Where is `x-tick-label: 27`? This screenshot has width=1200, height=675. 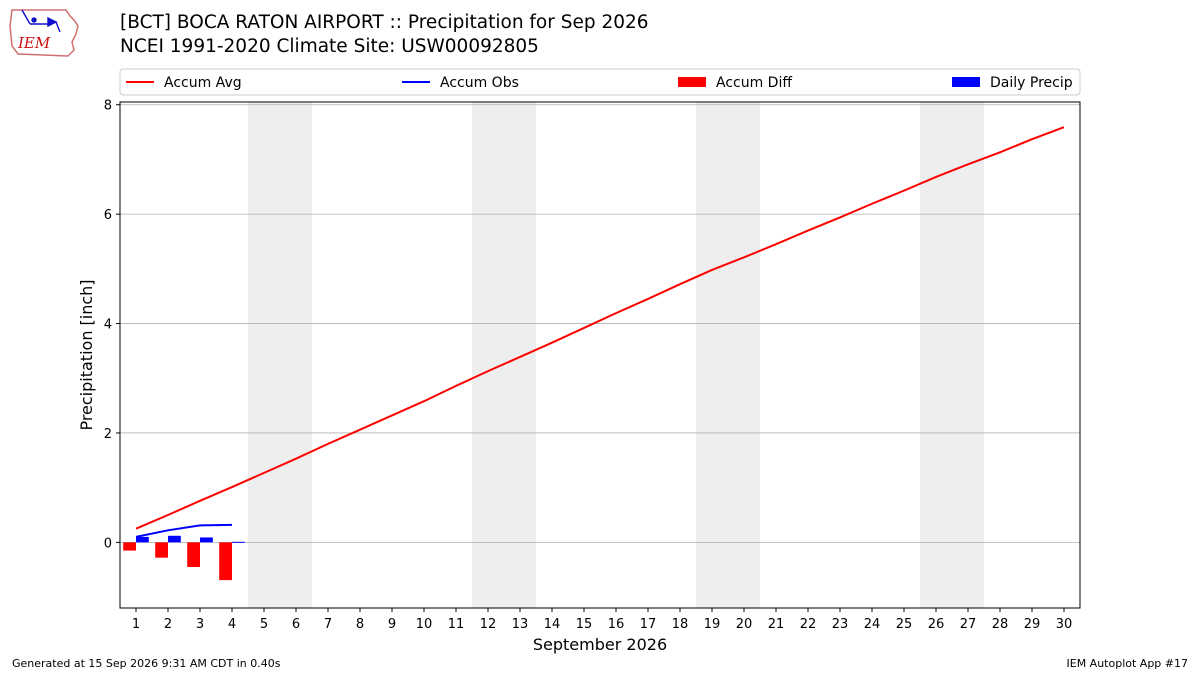 x-tick-label: 27 is located at coordinates (968, 624).